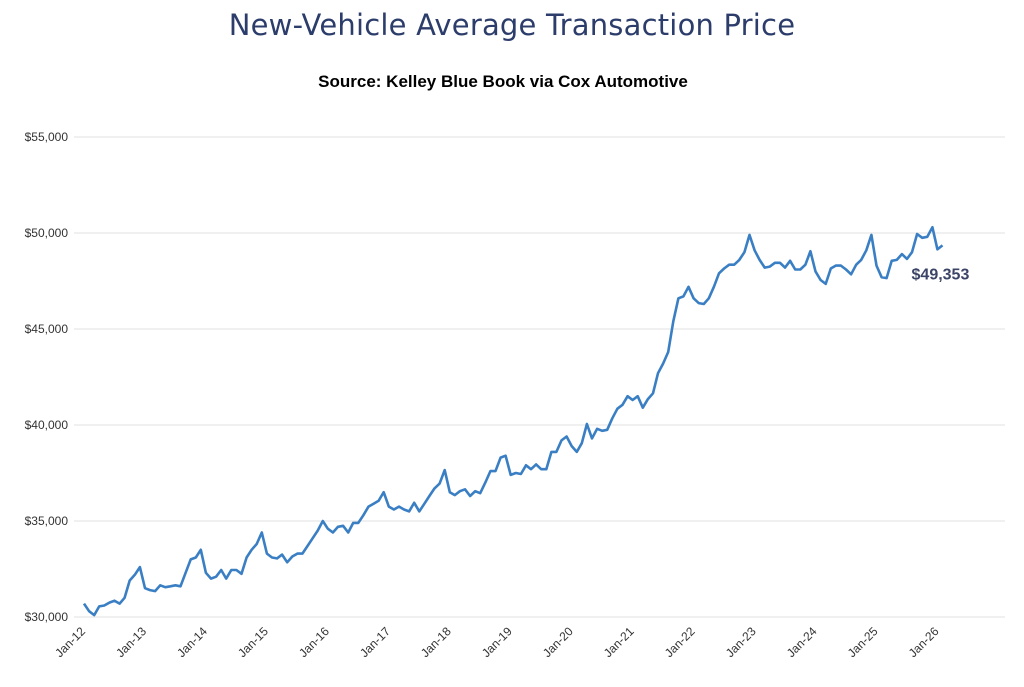 The image size is (1024, 687). What do you see at coordinates (924, 642) in the screenshot?
I see `x-tick-label: Jan-26` at bounding box center [924, 642].